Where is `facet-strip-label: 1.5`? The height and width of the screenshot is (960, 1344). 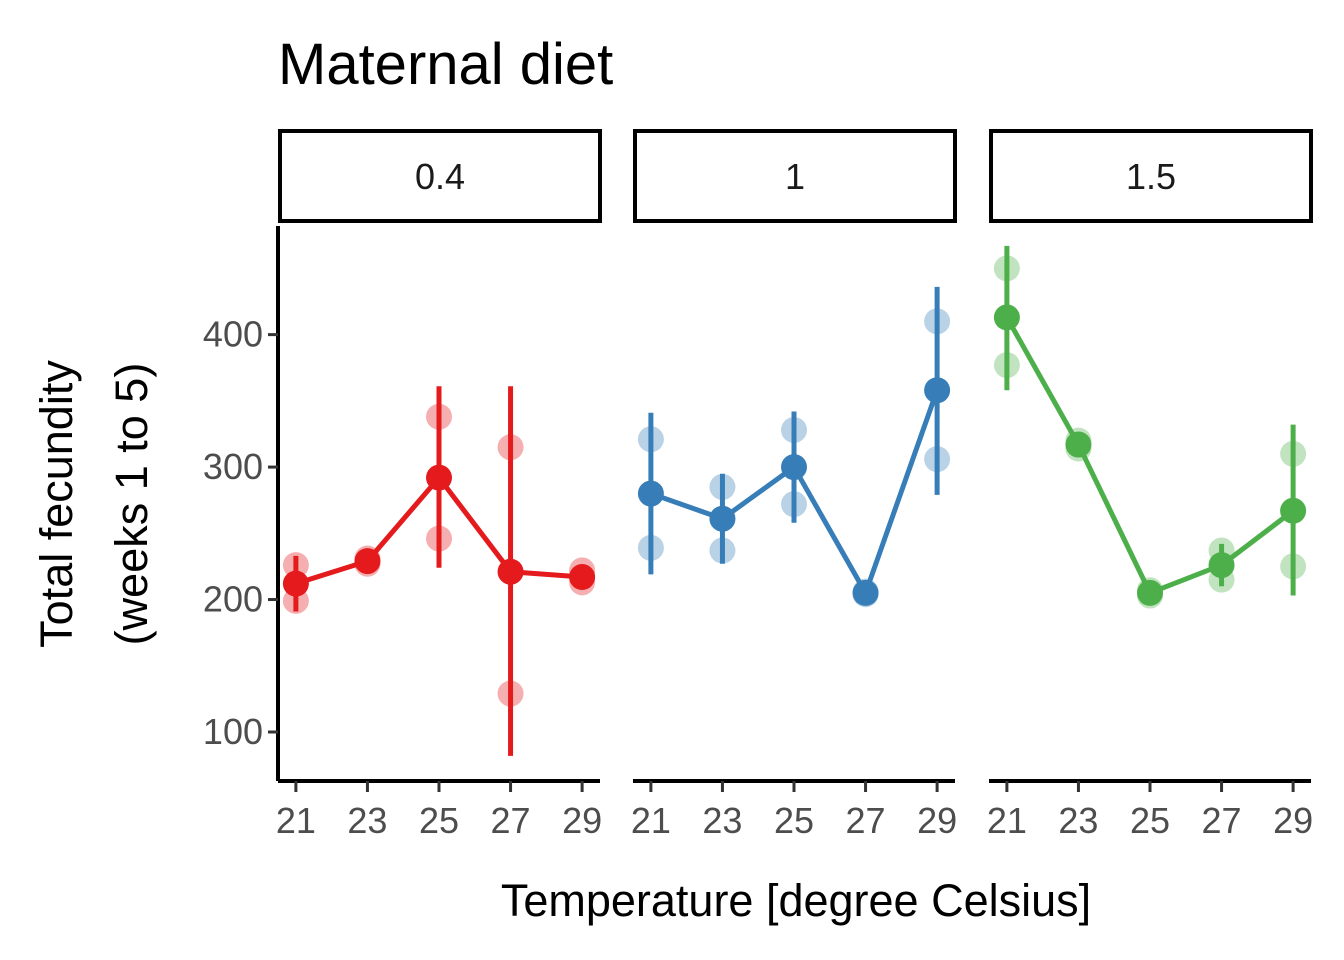
facet-strip-label: 1.5 is located at coordinates (1151, 176).